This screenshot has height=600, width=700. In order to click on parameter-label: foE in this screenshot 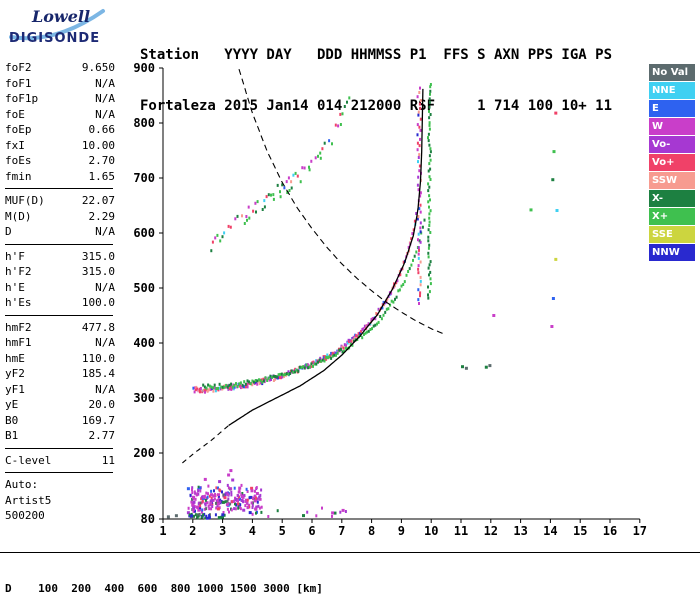, I will do `click(15, 114)`.